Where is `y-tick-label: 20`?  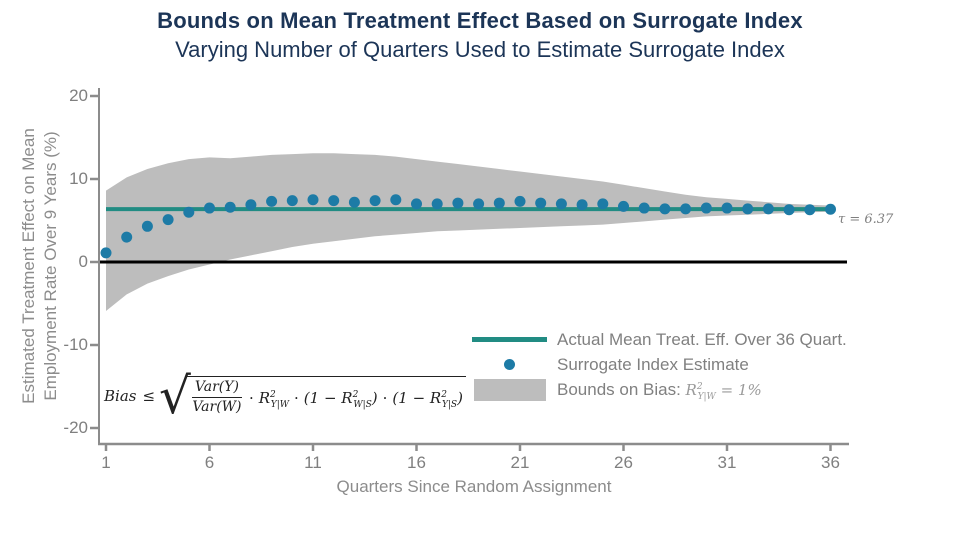 y-tick-label: 20 is located at coordinates (78, 95).